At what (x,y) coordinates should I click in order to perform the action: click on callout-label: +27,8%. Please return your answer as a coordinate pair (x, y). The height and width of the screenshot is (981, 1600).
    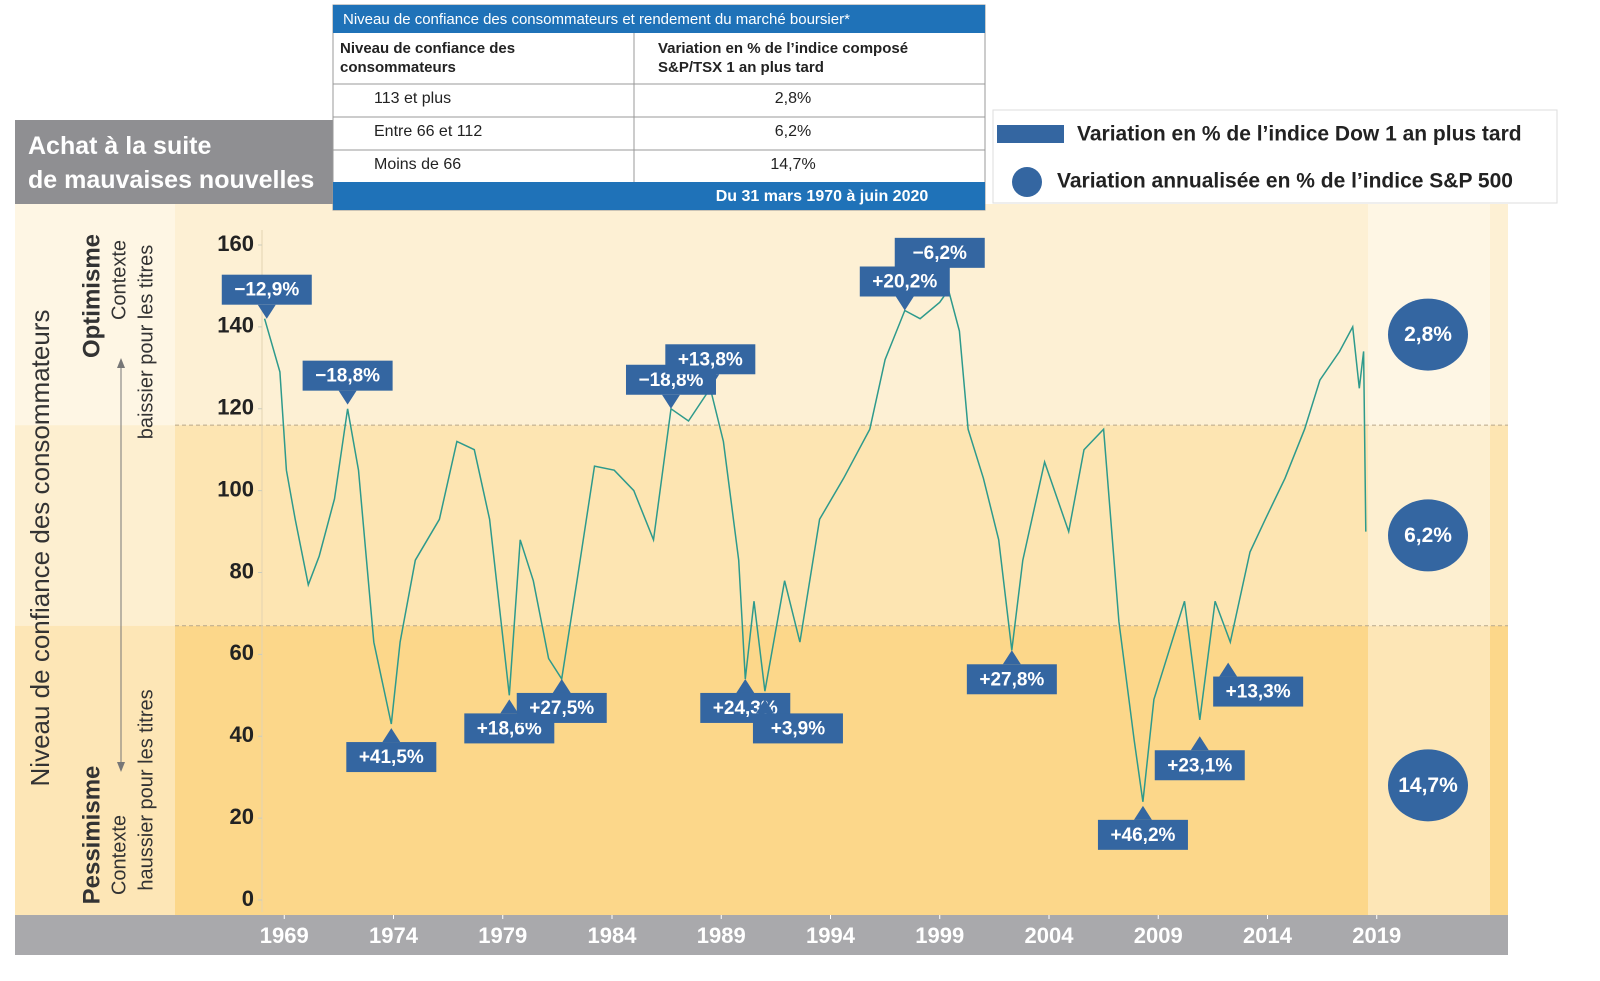
    Looking at the image, I should click on (1011, 679).